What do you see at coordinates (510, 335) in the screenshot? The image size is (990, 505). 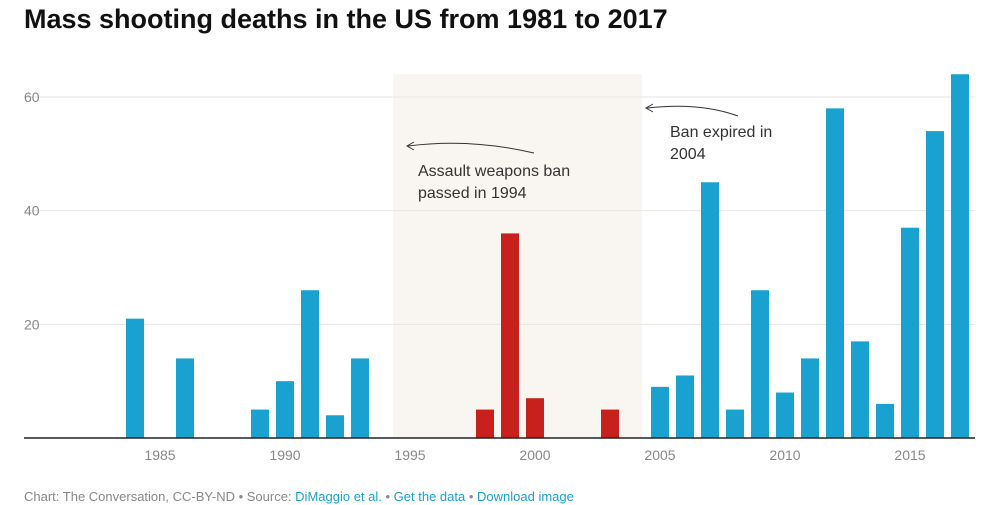 I see `bar-1999` at bounding box center [510, 335].